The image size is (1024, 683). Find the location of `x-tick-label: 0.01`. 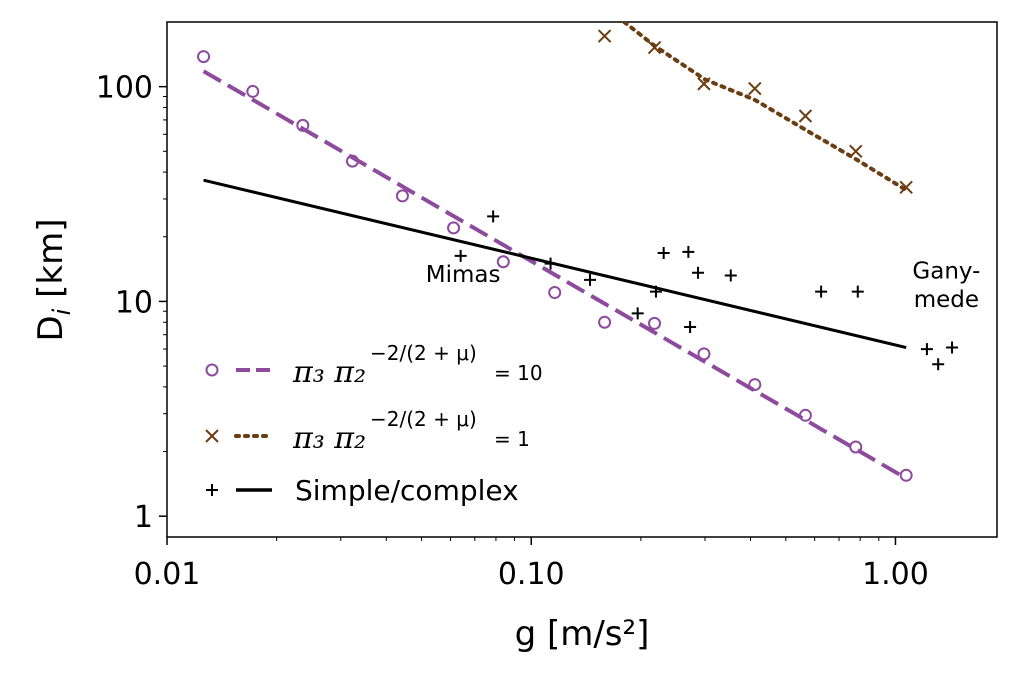

x-tick-label: 0.01 is located at coordinates (167, 574).